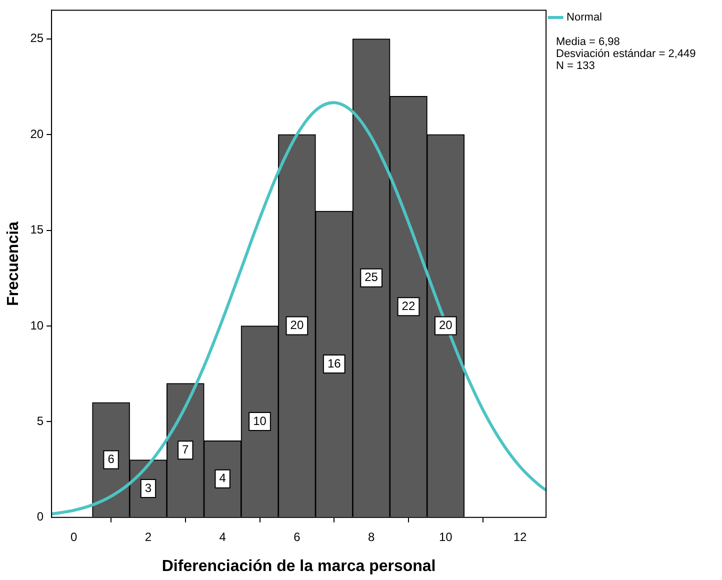  I want to click on x-axis-title: Diferenciación de la marca personal, so click(299, 566).